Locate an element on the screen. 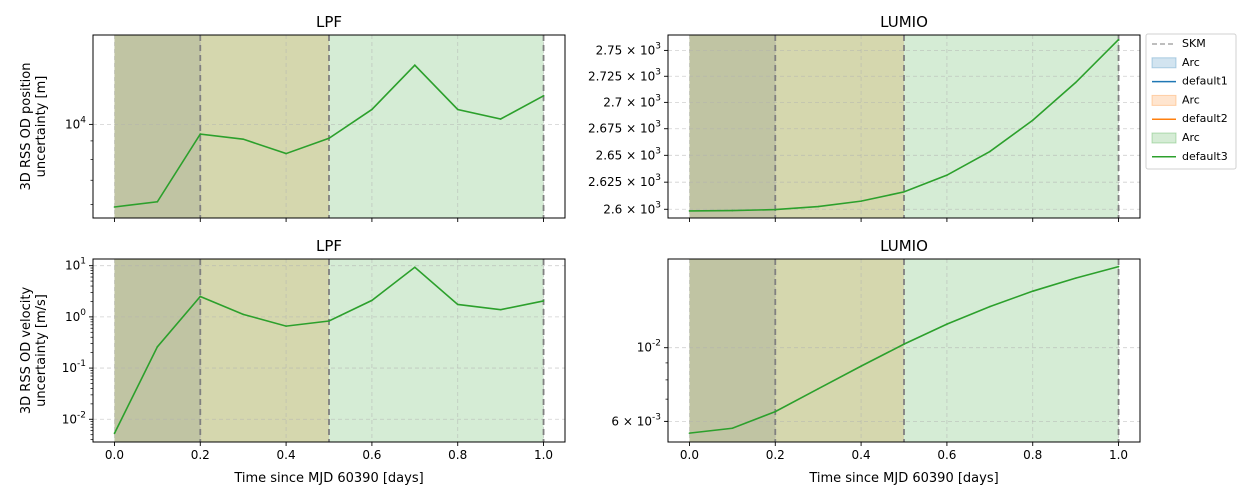 Image resolution: width=1250 pixels, height=500 pixels. legend: SKM Arc default1 Arc default2 Arc default3 is located at coordinates (1191, 101).